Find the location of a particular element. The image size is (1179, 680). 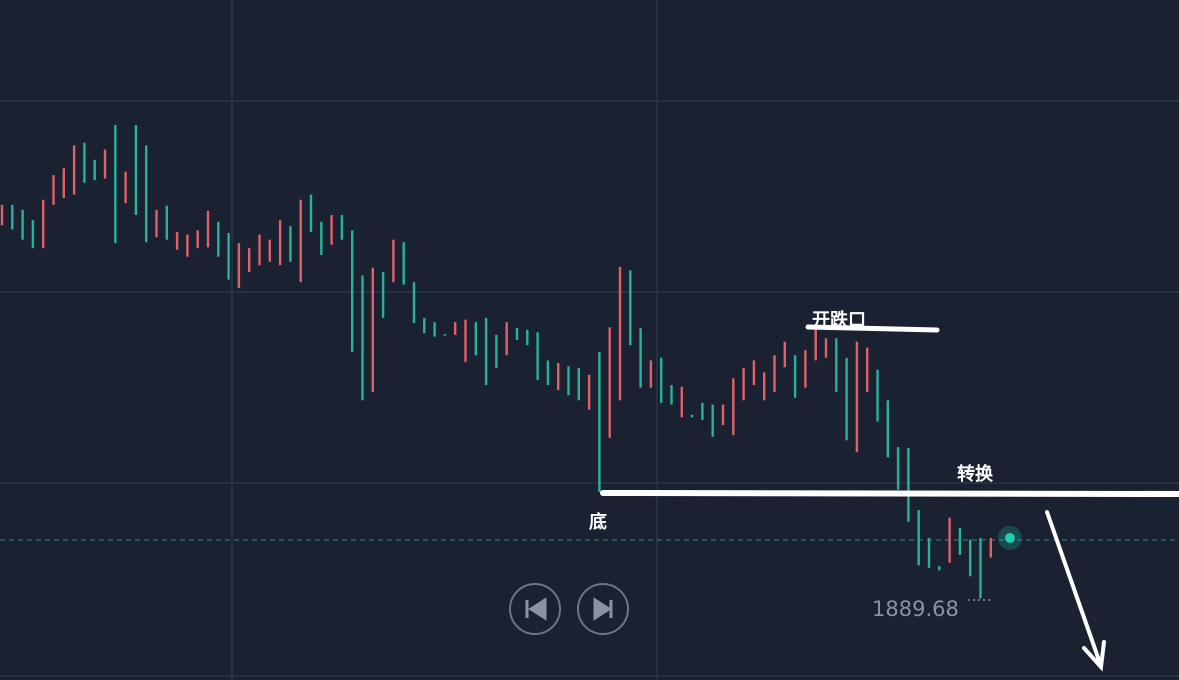

prev-icon is located at coordinates (536, 609).